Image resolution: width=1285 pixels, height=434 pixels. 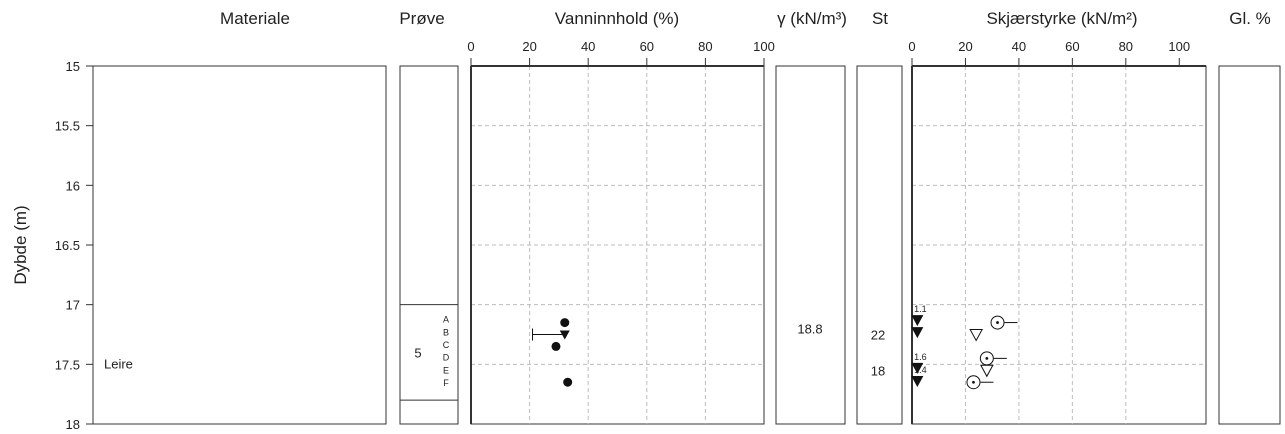 What do you see at coordinates (878, 335) in the screenshot?
I see `sensitivity-value: 22` at bounding box center [878, 335].